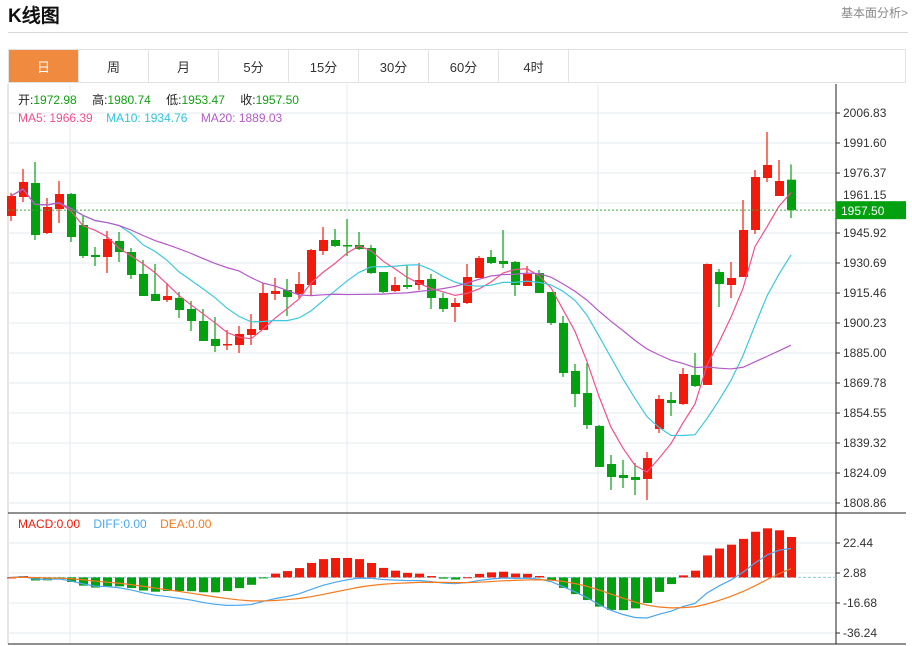  I want to click on period-tabs: 日 周 月 5分 15分 30分 60分 4时, so click(457, 66).